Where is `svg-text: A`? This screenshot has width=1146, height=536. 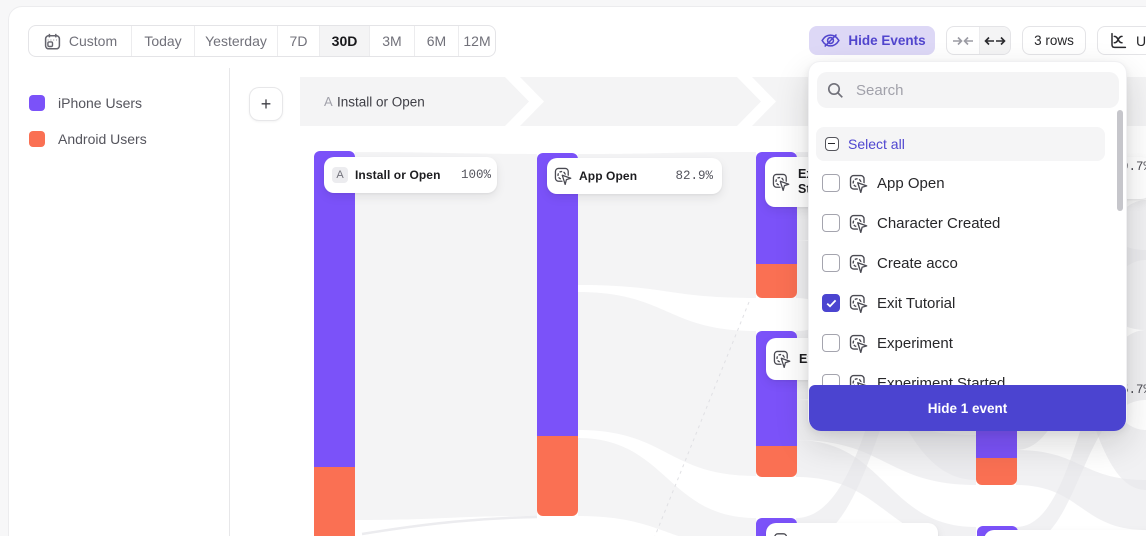
svg-text: A is located at coordinates (328, 101).